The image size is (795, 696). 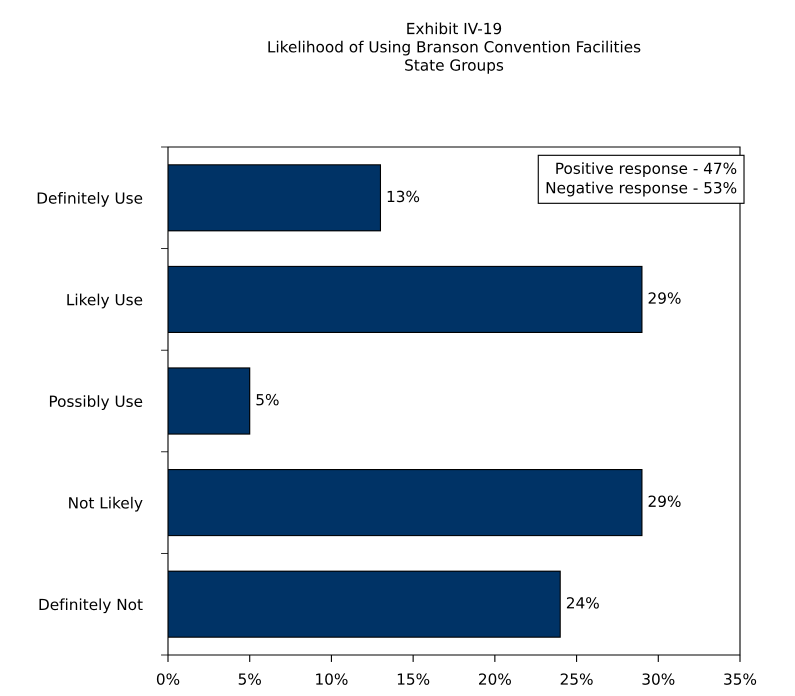 I want to click on y-tick-label: Definitely Use, so click(x=90, y=199).